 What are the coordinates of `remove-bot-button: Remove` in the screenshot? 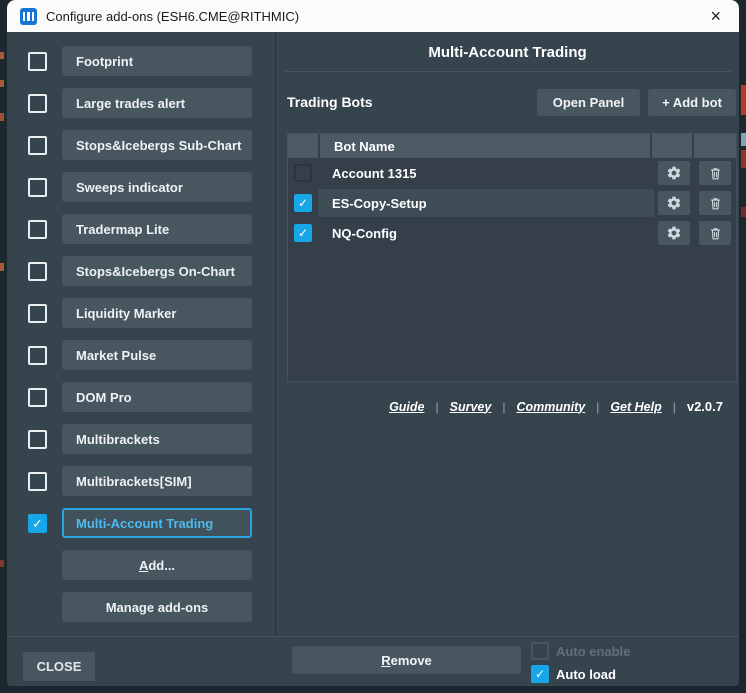 It's located at (406, 660).